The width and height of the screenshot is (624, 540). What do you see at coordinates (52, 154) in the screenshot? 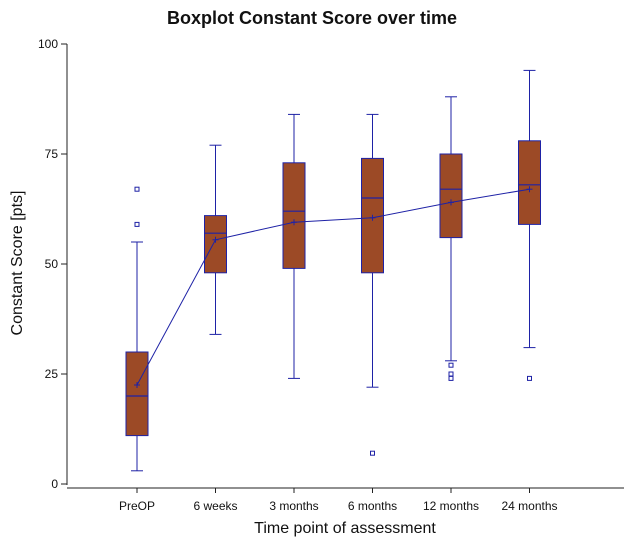
I see `y-tick-label: 75` at bounding box center [52, 154].